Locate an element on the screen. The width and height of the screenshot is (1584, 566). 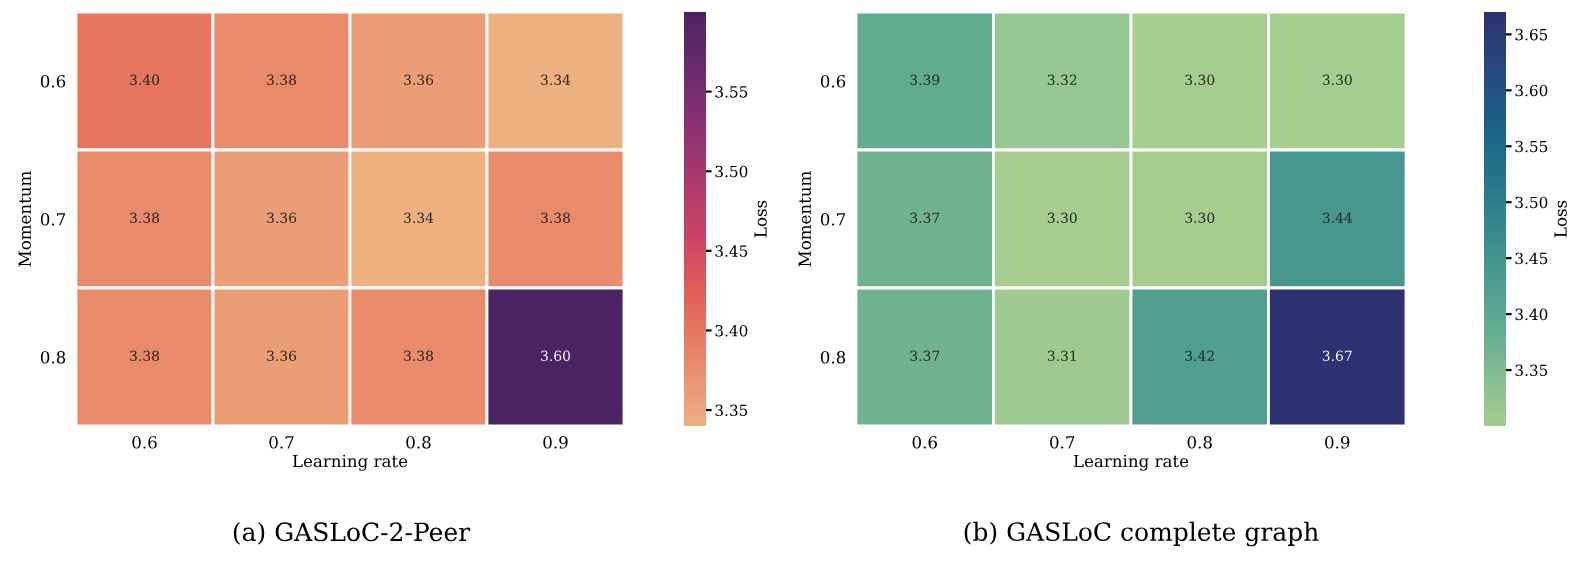
text: (a) GASLoC-2-Peer is located at coordinates (352, 533).